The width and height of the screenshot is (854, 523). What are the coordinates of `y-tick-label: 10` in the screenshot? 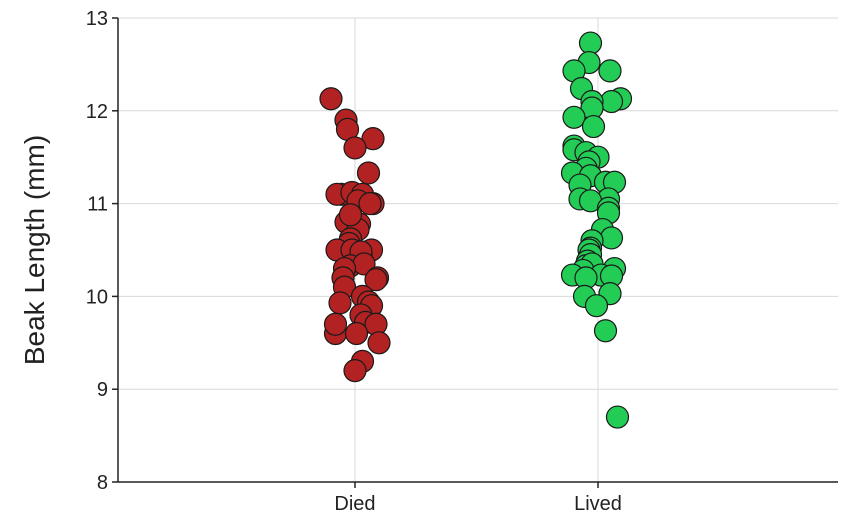 It's located at (97, 297).